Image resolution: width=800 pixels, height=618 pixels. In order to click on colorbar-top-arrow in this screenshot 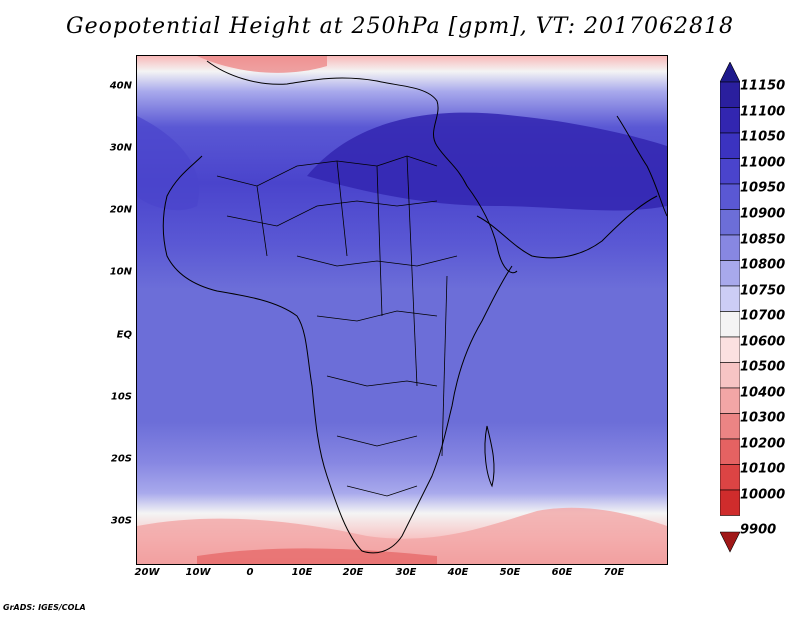, I will do `click(730, 72)`.